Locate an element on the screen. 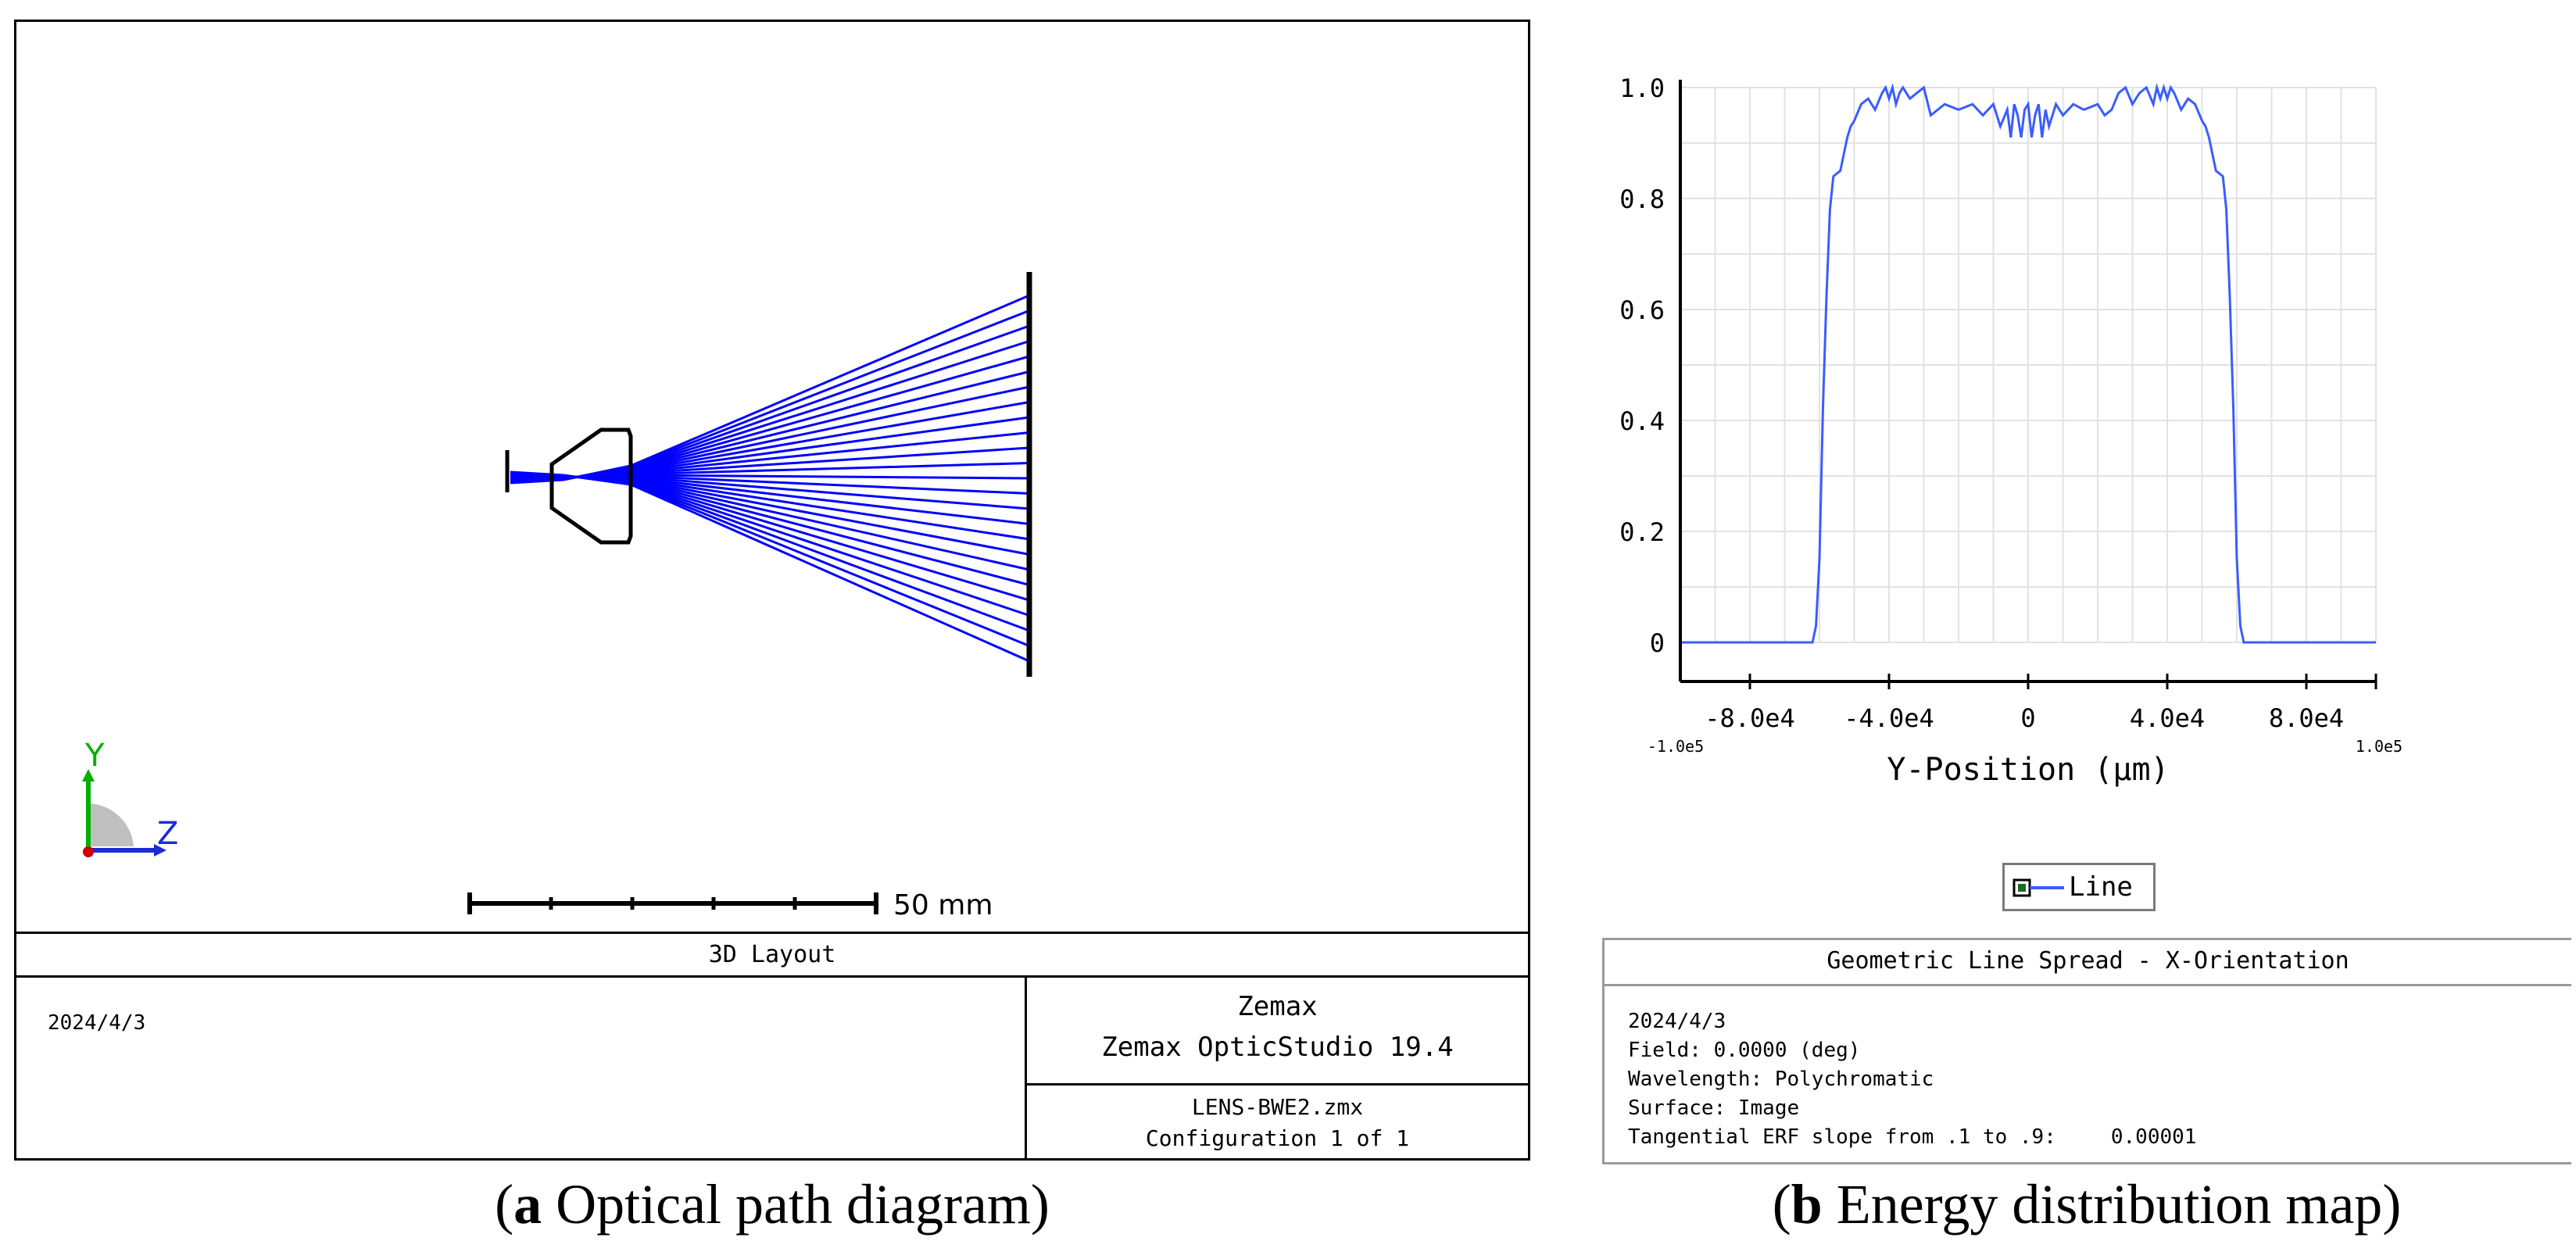 Image resolution: width=2576 pixels, height=1259 pixels. y-tick-label: 0 is located at coordinates (1657, 643).